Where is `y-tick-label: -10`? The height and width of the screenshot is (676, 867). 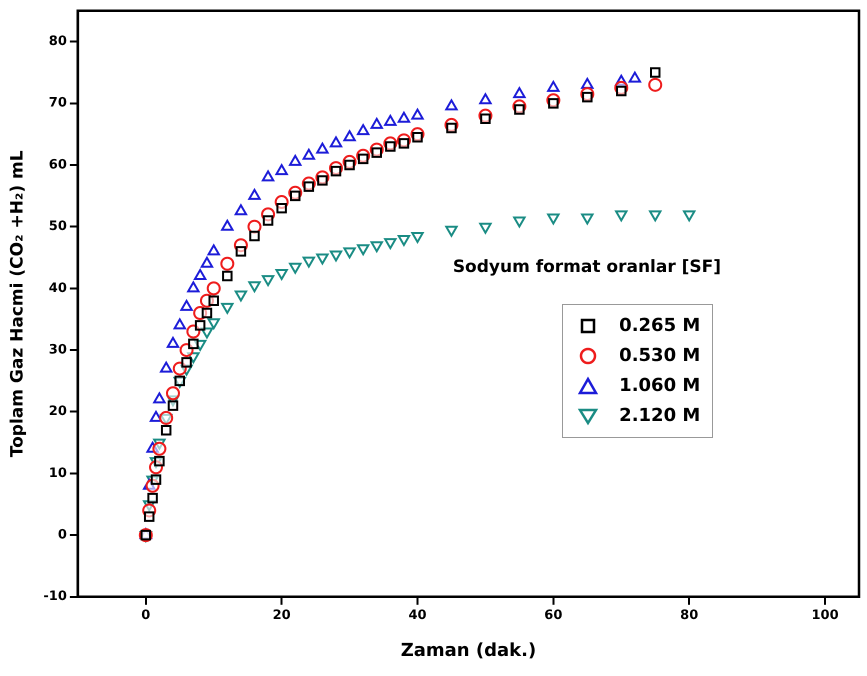
y-tick-label: -10 is located at coordinates (55, 596).